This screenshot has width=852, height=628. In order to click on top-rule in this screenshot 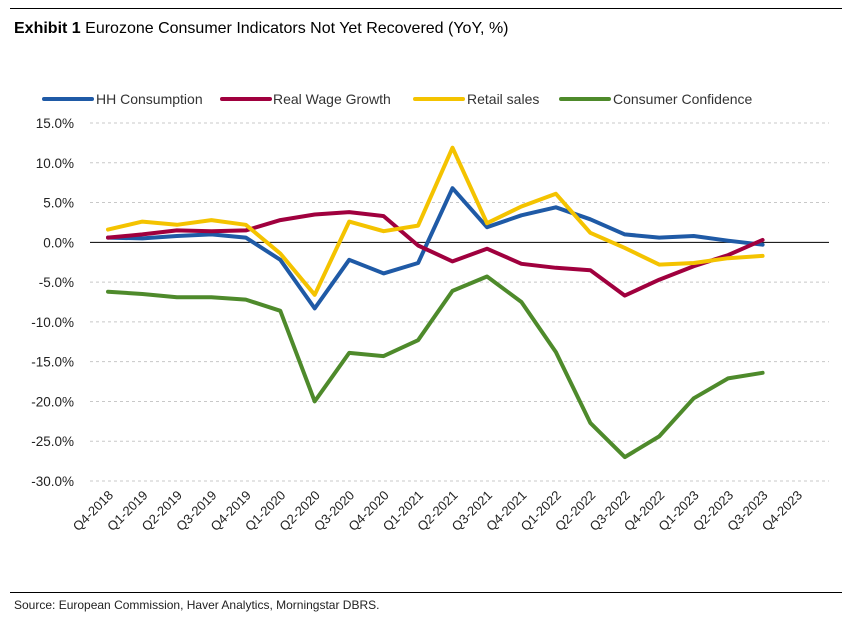, I will do `click(426, 8)`.